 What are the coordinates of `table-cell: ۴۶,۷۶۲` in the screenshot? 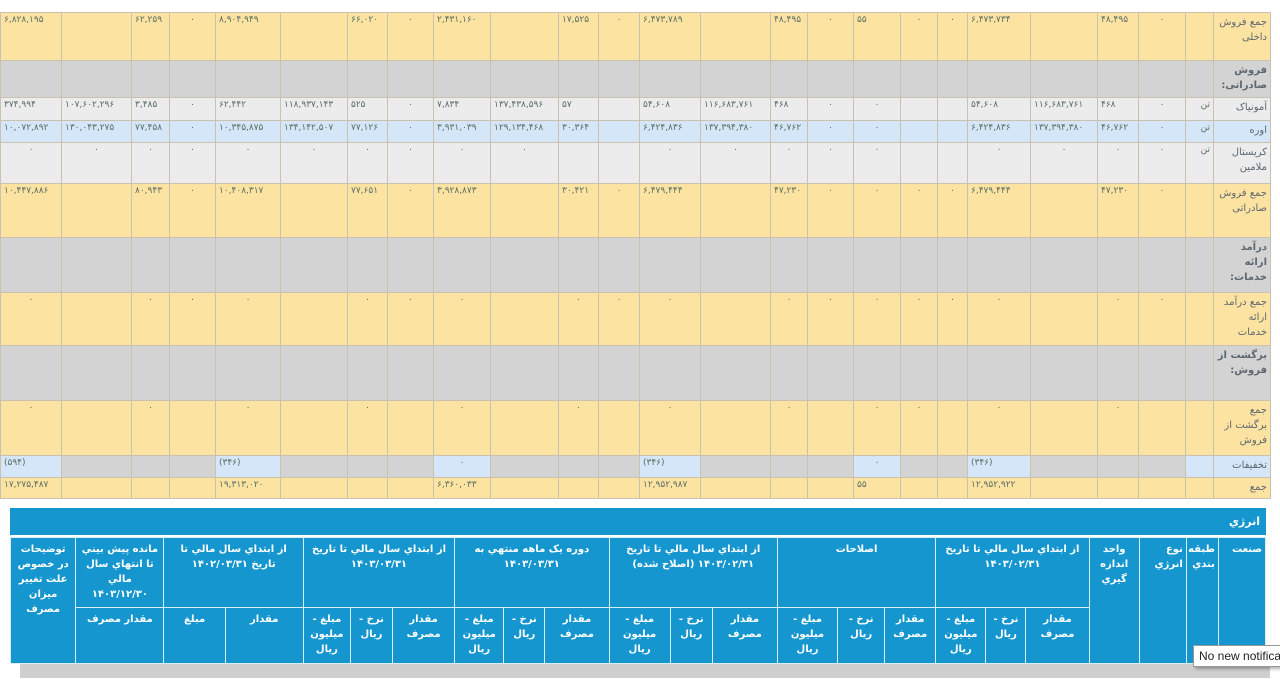 It's located at (1118, 131).